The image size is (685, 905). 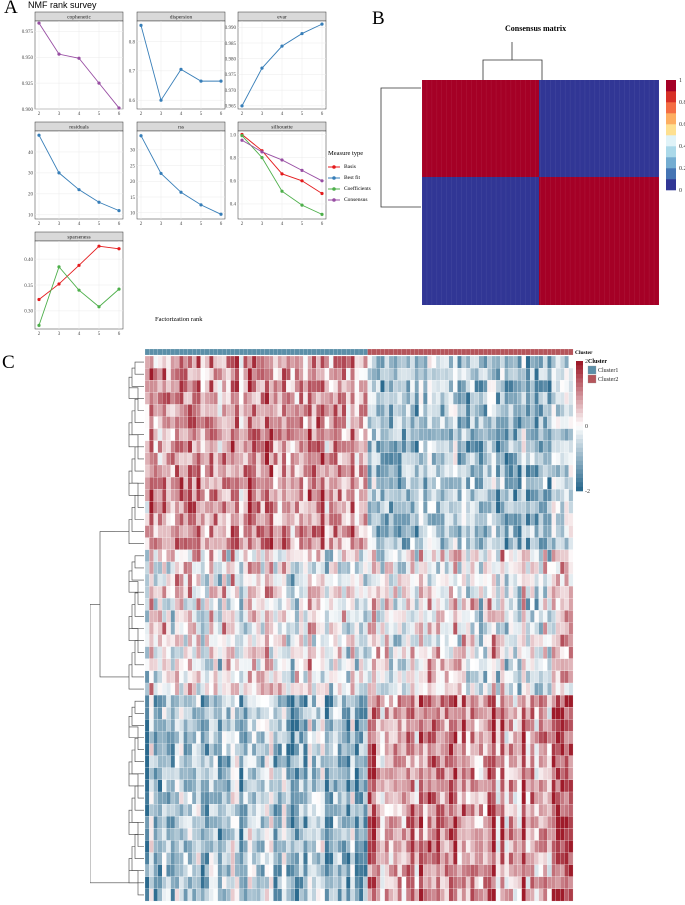 What do you see at coordinates (395, 352) in the screenshot?
I see `annotation-cell` at bounding box center [395, 352].